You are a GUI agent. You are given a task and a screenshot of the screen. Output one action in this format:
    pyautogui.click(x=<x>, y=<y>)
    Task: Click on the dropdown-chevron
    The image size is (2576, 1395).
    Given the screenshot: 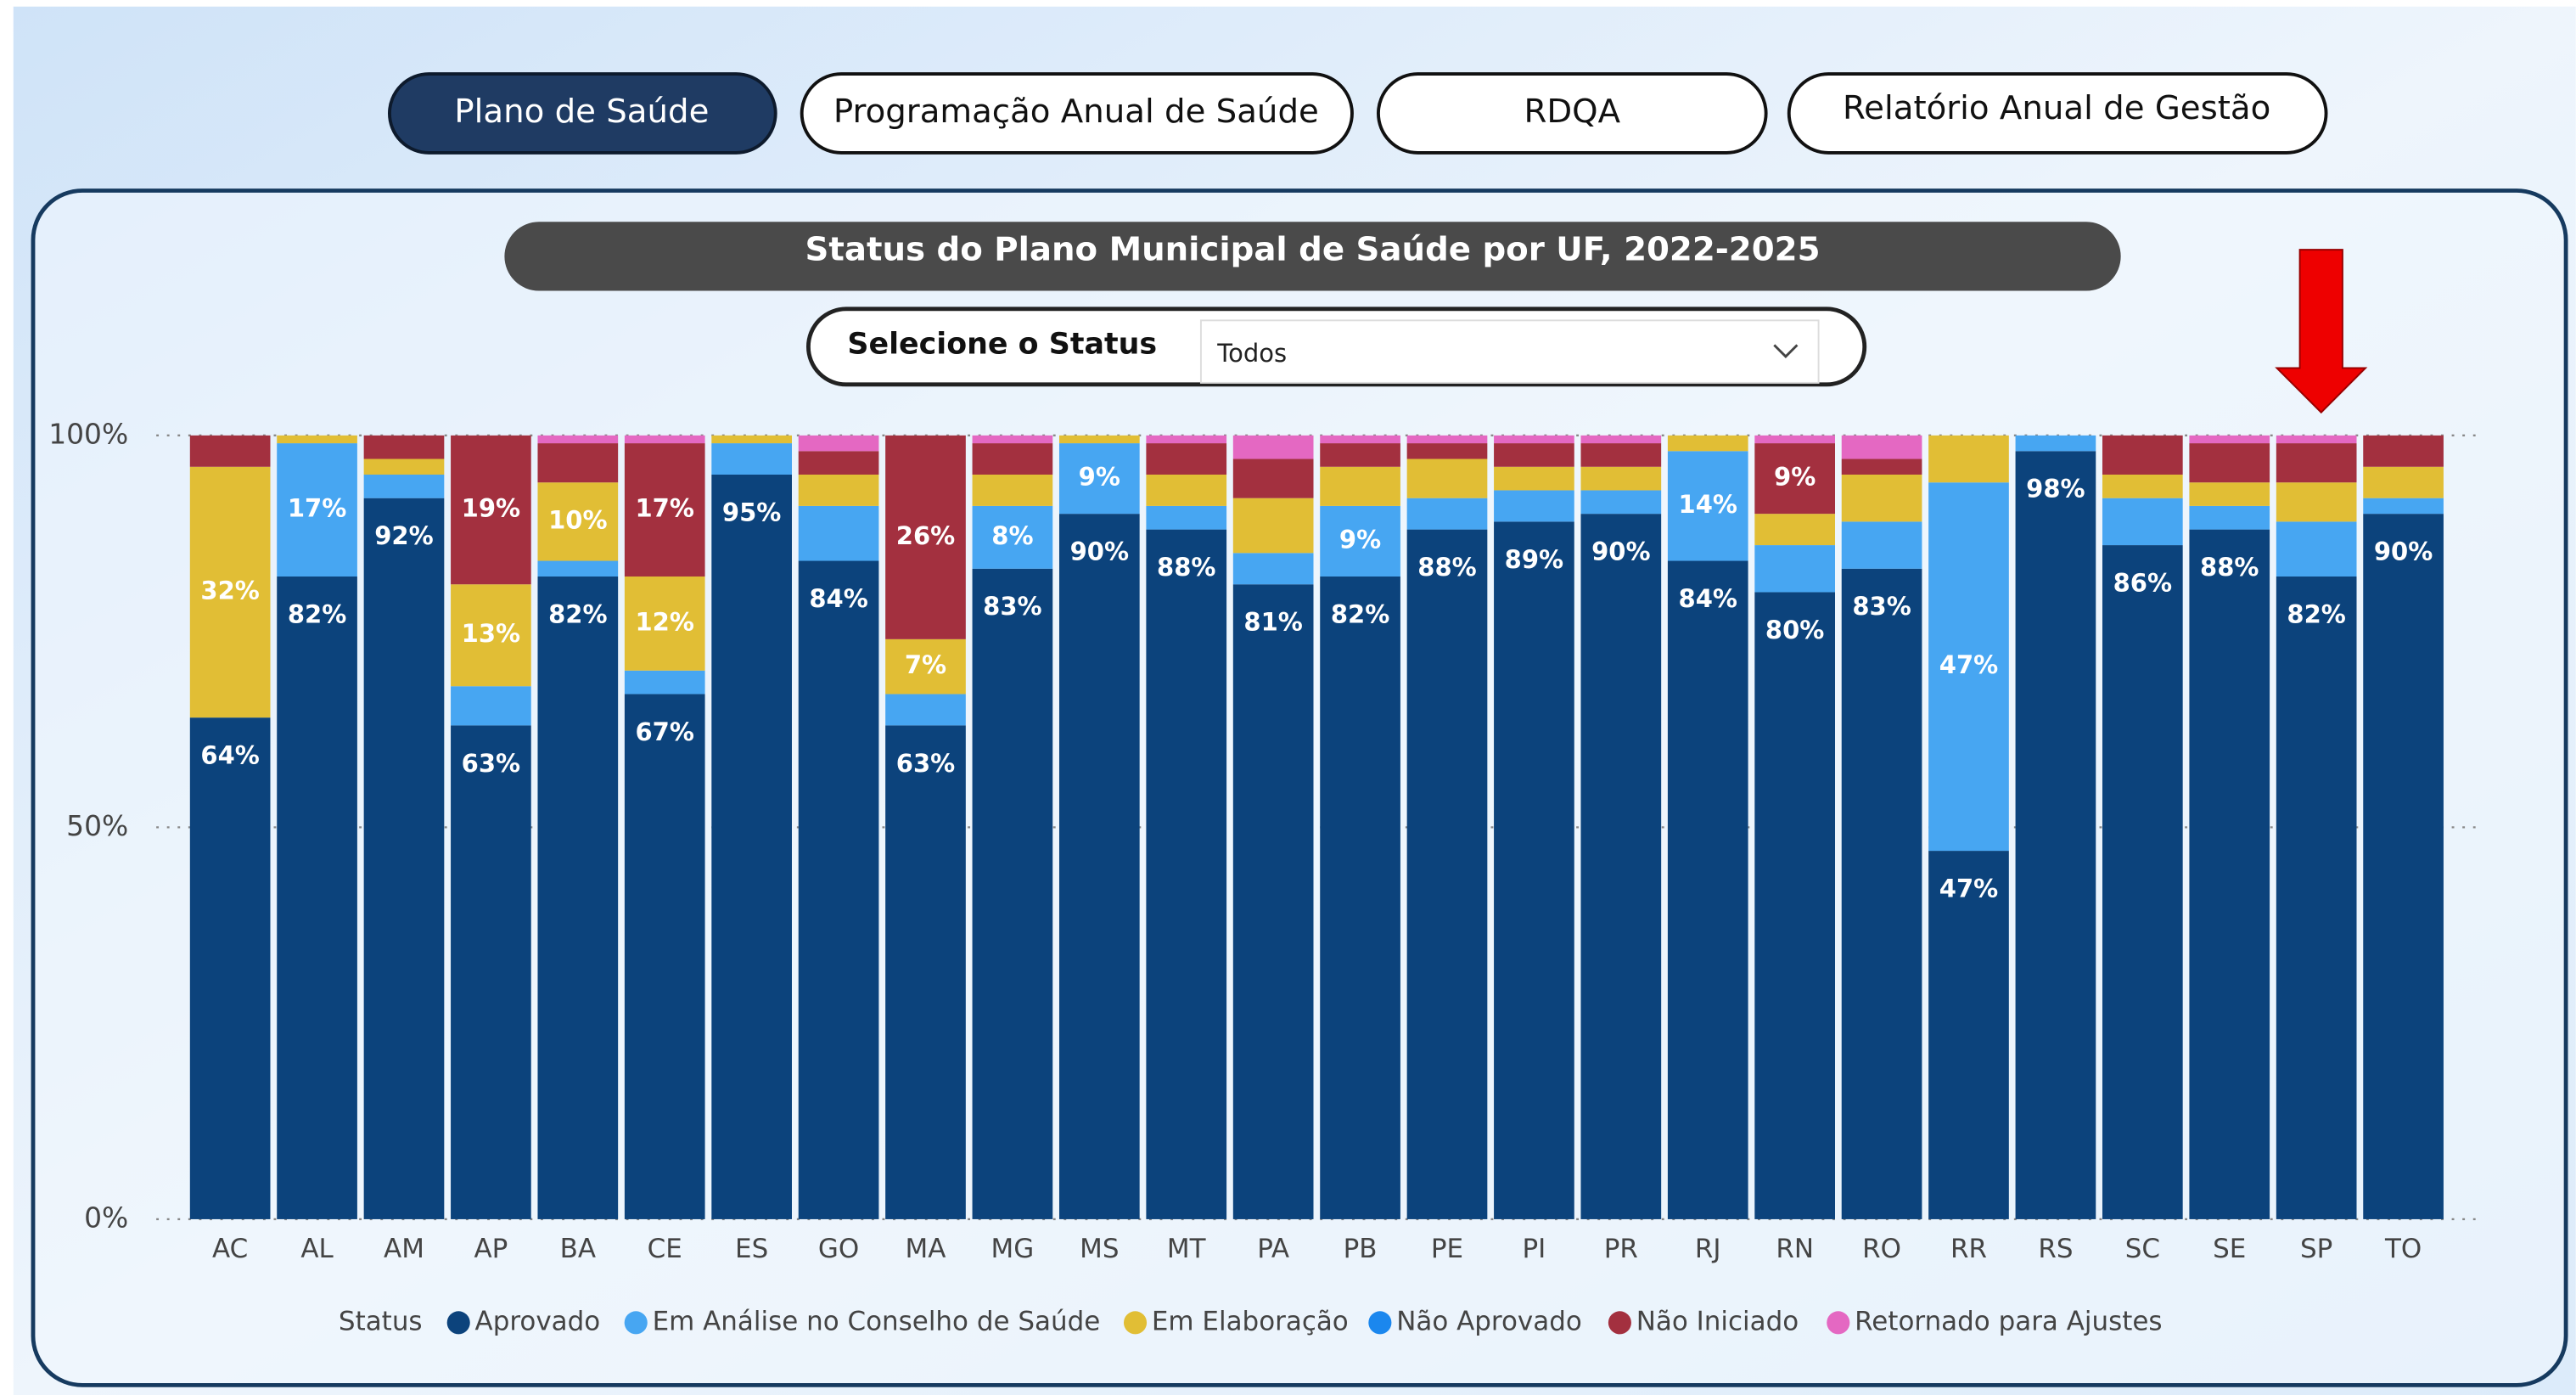 What is the action you would take?
    pyautogui.click(x=1786, y=351)
    